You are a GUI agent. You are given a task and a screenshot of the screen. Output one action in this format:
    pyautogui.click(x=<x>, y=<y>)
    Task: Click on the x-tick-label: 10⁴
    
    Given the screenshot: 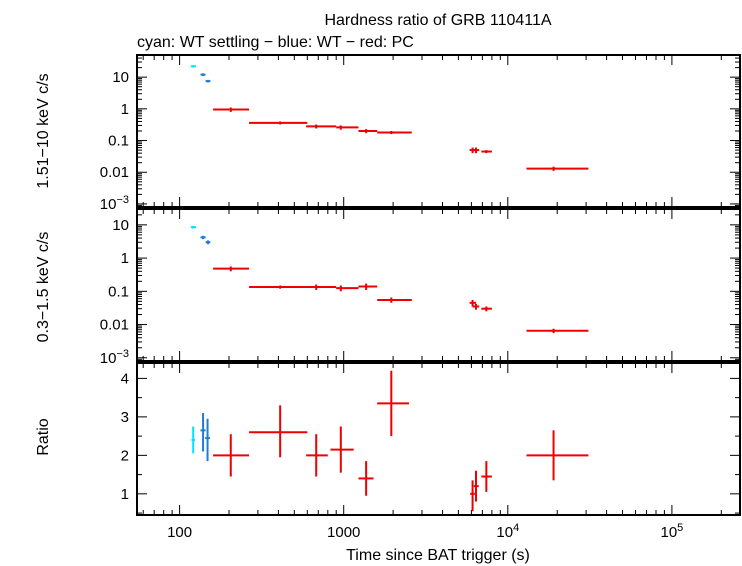 What is the action you would take?
    pyautogui.click(x=507, y=531)
    